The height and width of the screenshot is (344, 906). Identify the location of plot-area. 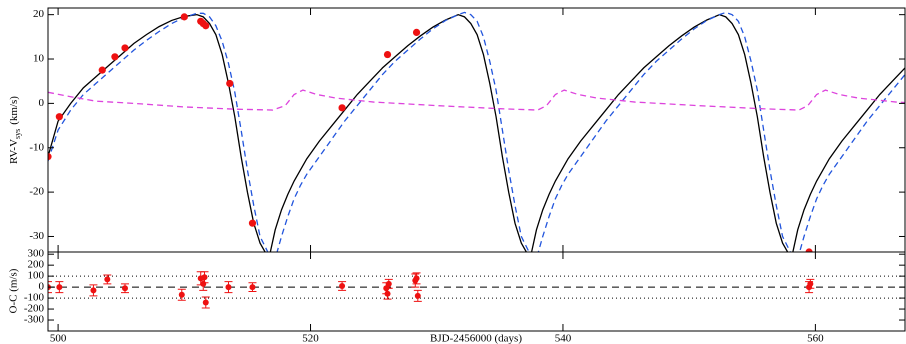
(476, 290).